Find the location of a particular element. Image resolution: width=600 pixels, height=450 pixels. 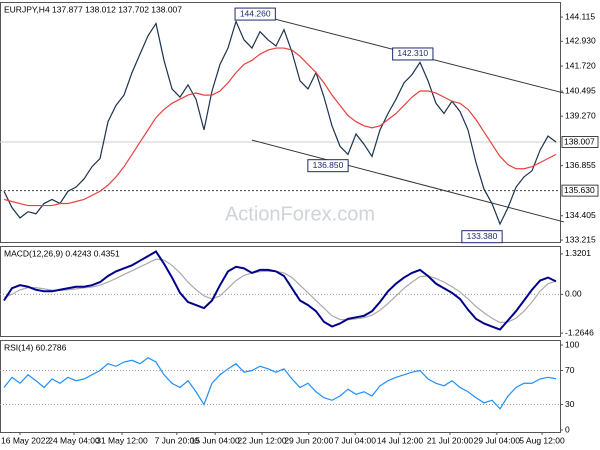

x-tick-label: 5 Aug 12:00 is located at coordinates (542, 440).